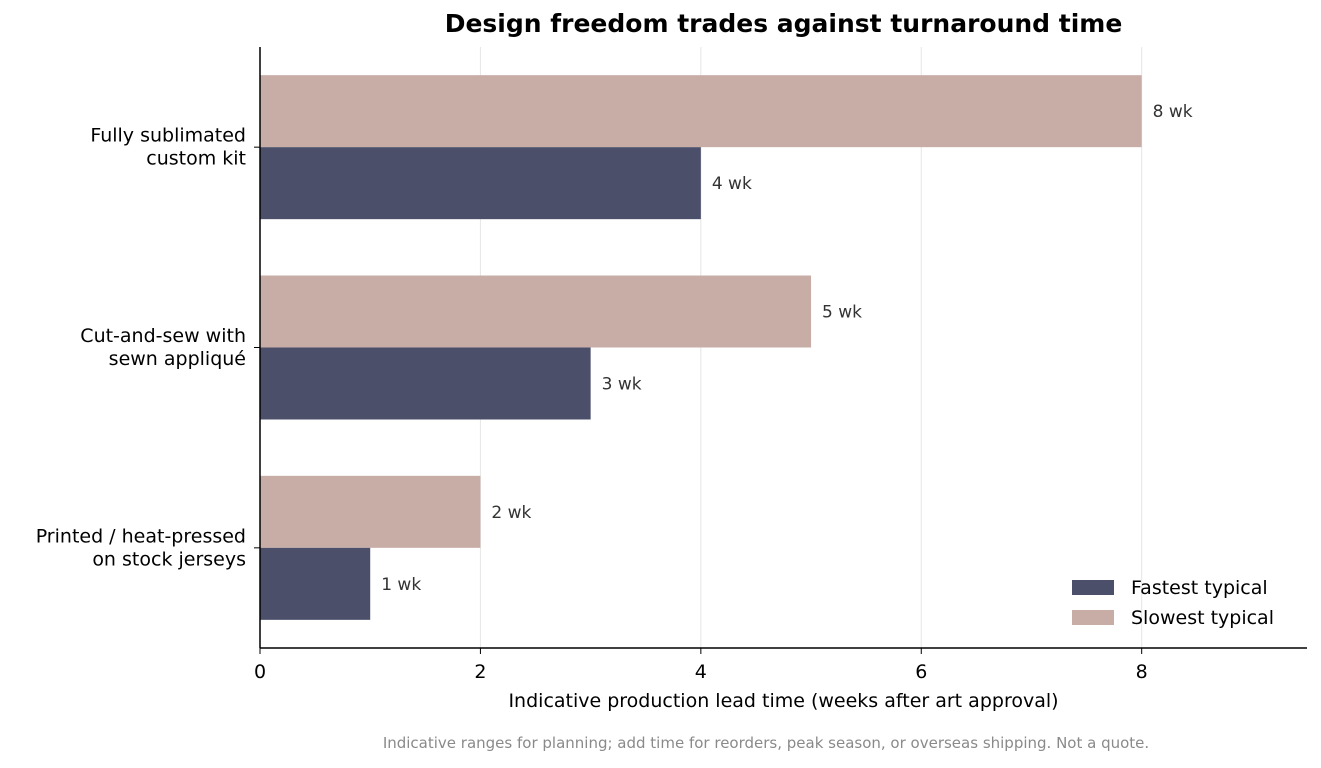 This screenshot has width=1321, height=768. What do you see at coordinates (1202, 618) in the screenshot?
I see `legend-label: Slowest typical` at bounding box center [1202, 618].